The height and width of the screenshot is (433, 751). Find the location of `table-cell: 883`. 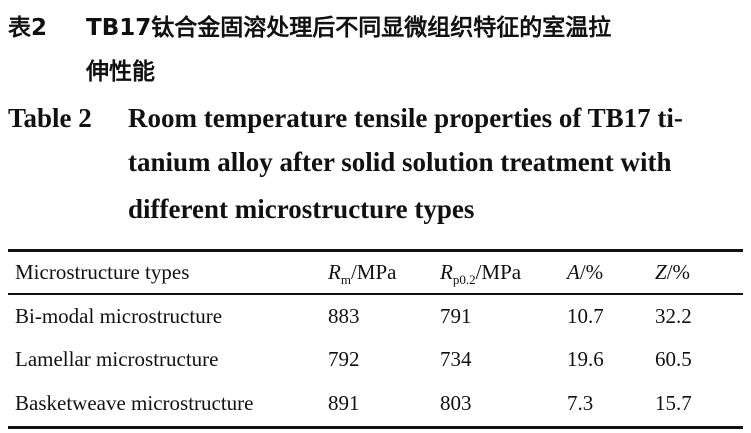

table-cell: 883 is located at coordinates (344, 316).